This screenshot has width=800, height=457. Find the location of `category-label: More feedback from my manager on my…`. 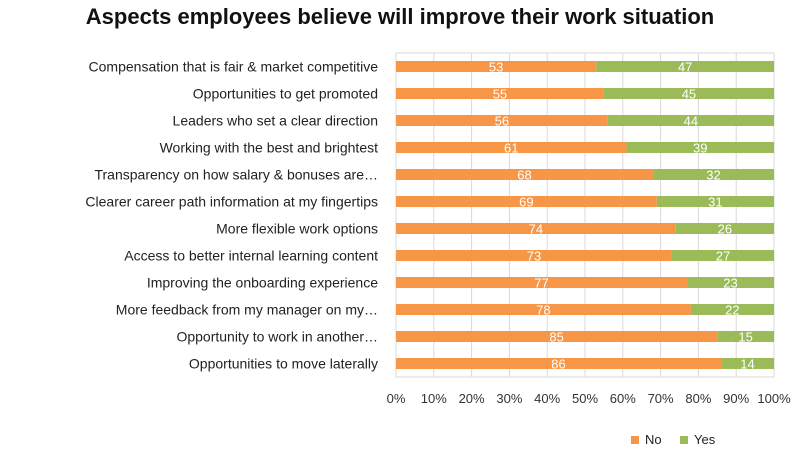

category-label: More feedback from my manager on my… is located at coordinates (247, 310).